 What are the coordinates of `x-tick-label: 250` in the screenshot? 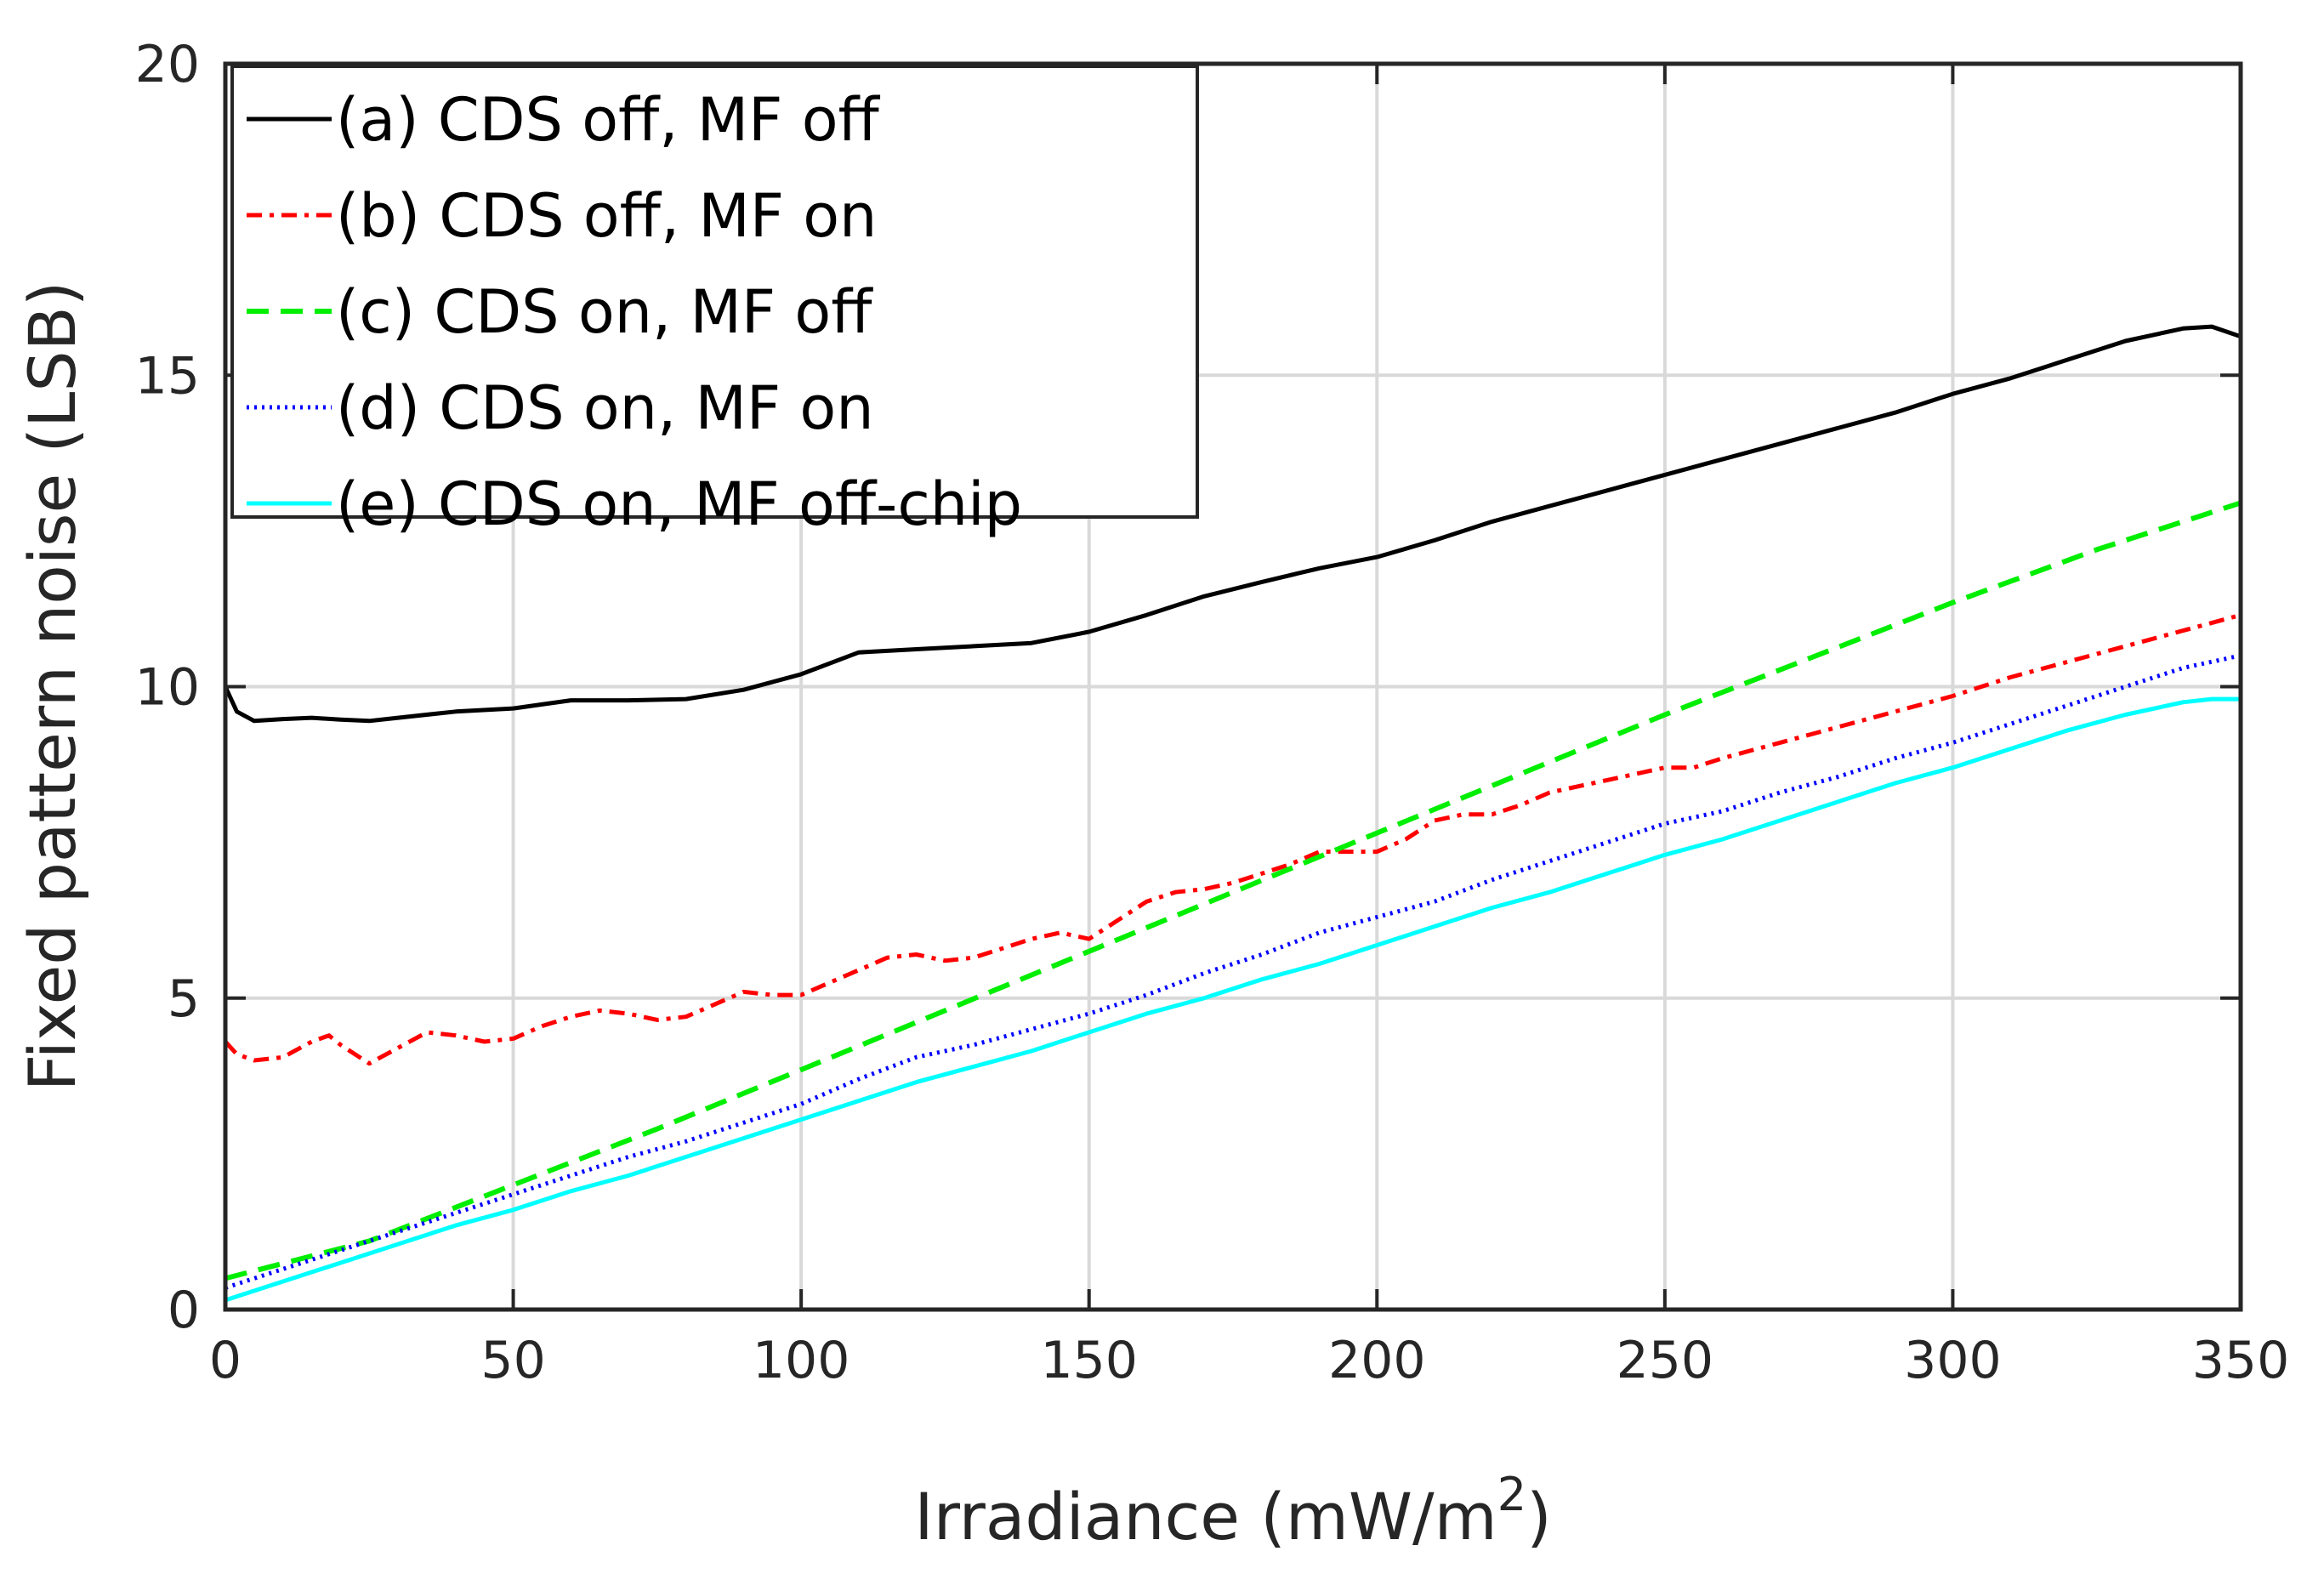 It's located at (1665, 1360).